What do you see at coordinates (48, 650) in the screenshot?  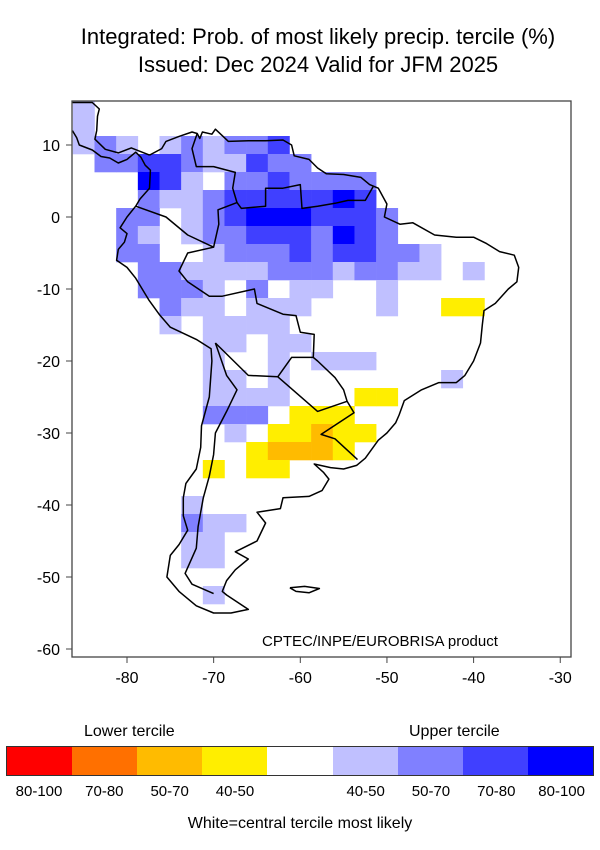 I see `lat-tick-label: -60` at bounding box center [48, 650].